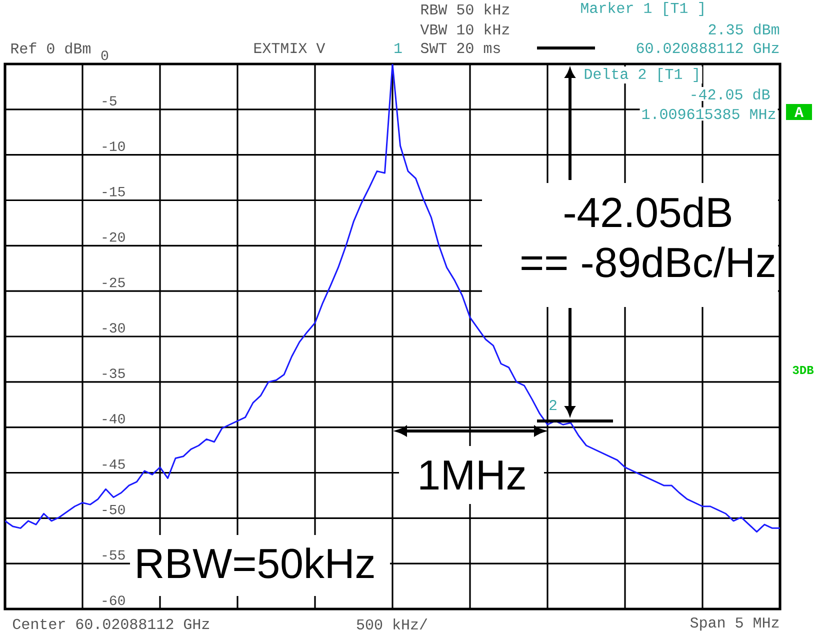 This screenshot has height=637, width=816. What do you see at coordinates (111, 624) in the screenshot?
I see `text: Center 60.02088112 GHz` at bounding box center [111, 624].